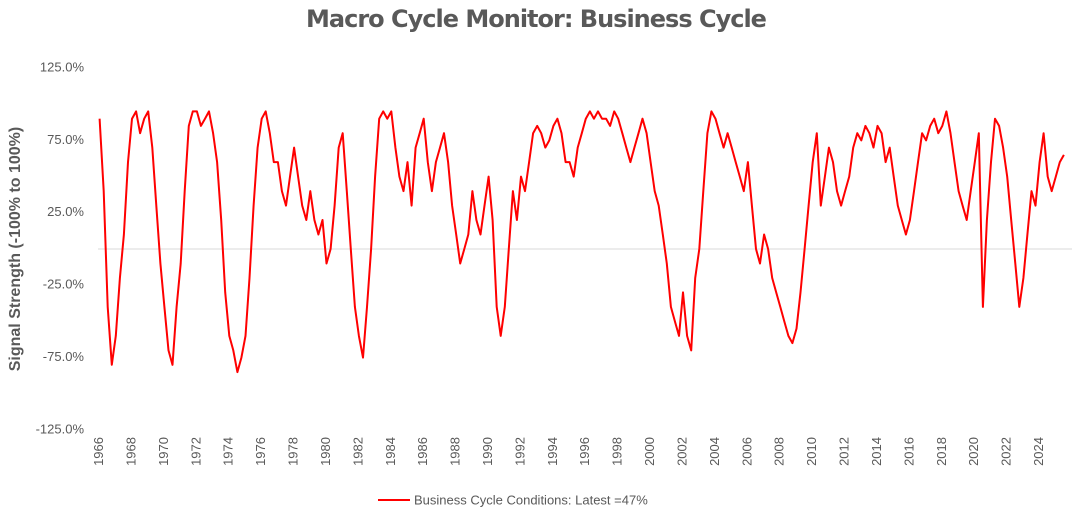 The image size is (1086, 530). Describe the element at coordinates (649, 451) in the screenshot. I see `x-tick-label: 2000` at that location.